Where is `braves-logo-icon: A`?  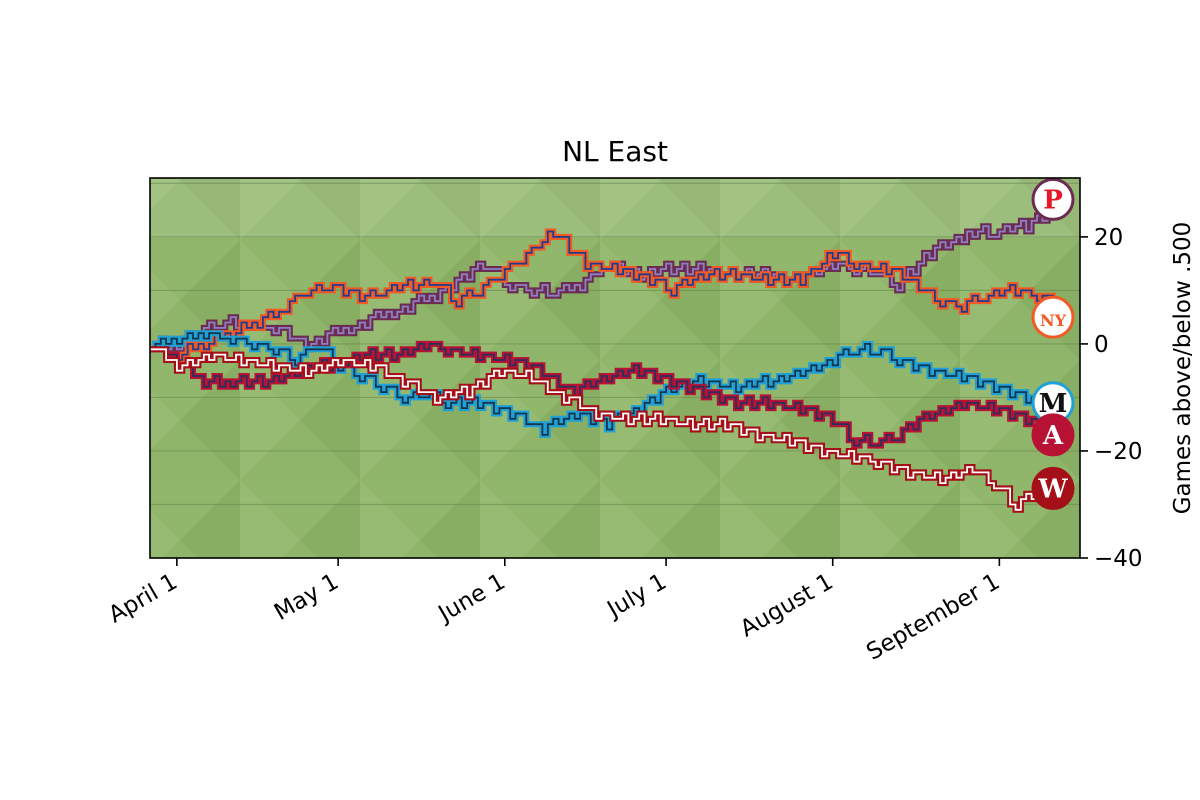 braves-logo-icon: A is located at coordinates (1053, 435).